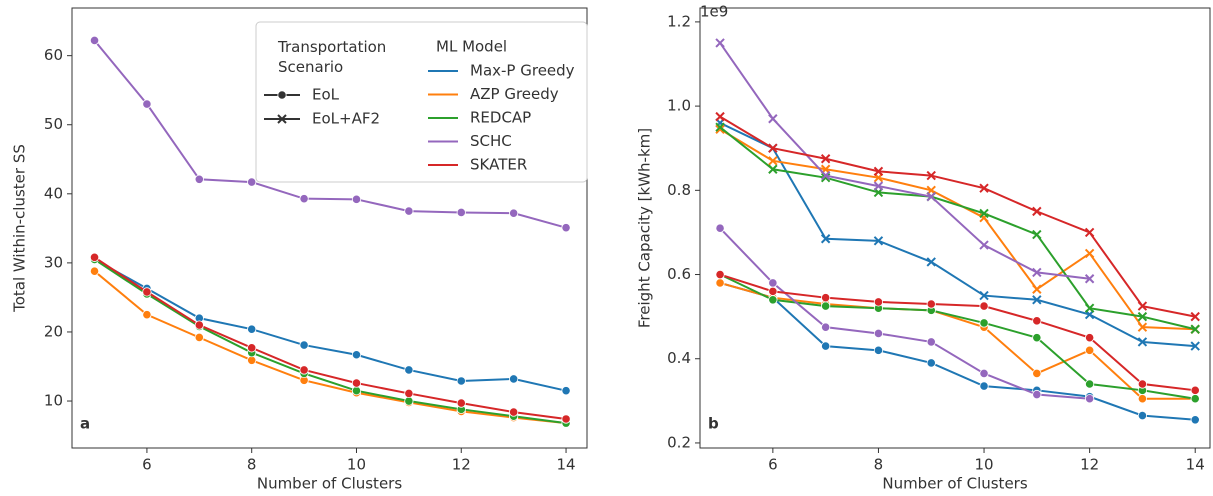  Describe the element at coordinates (53, 193) in the screenshot. I see `y-tick-label: 40` at that location.